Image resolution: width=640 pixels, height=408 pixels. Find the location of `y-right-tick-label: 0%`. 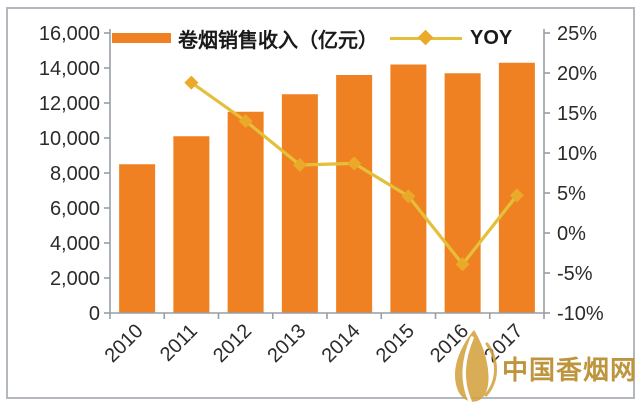

y-right-tick-label: 0% is located at coordinates (571, 234).